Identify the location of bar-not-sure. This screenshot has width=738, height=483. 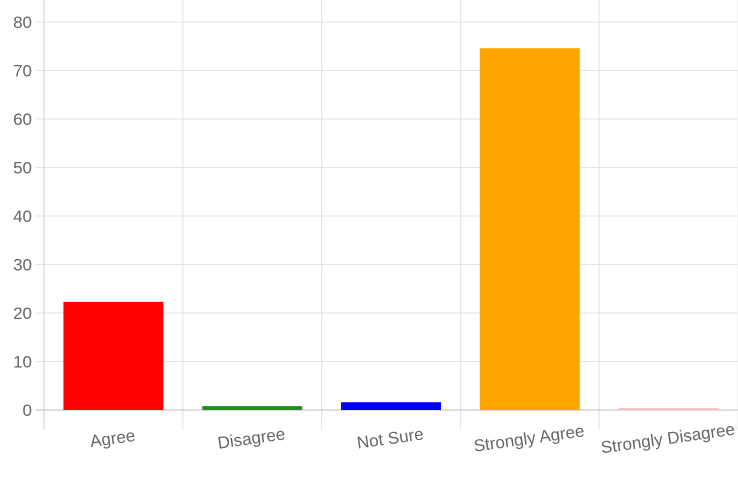
(391, 406).